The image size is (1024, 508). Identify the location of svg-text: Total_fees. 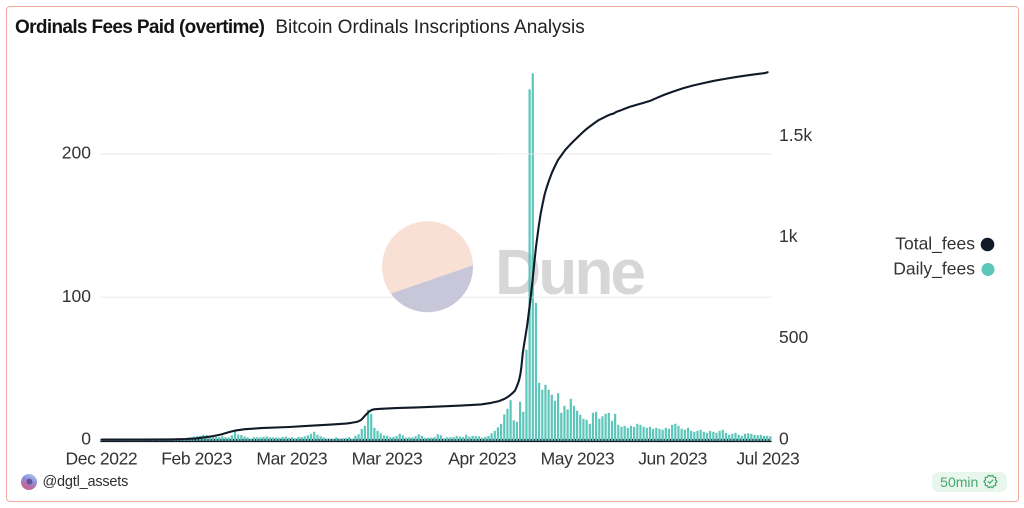
(935, 244).